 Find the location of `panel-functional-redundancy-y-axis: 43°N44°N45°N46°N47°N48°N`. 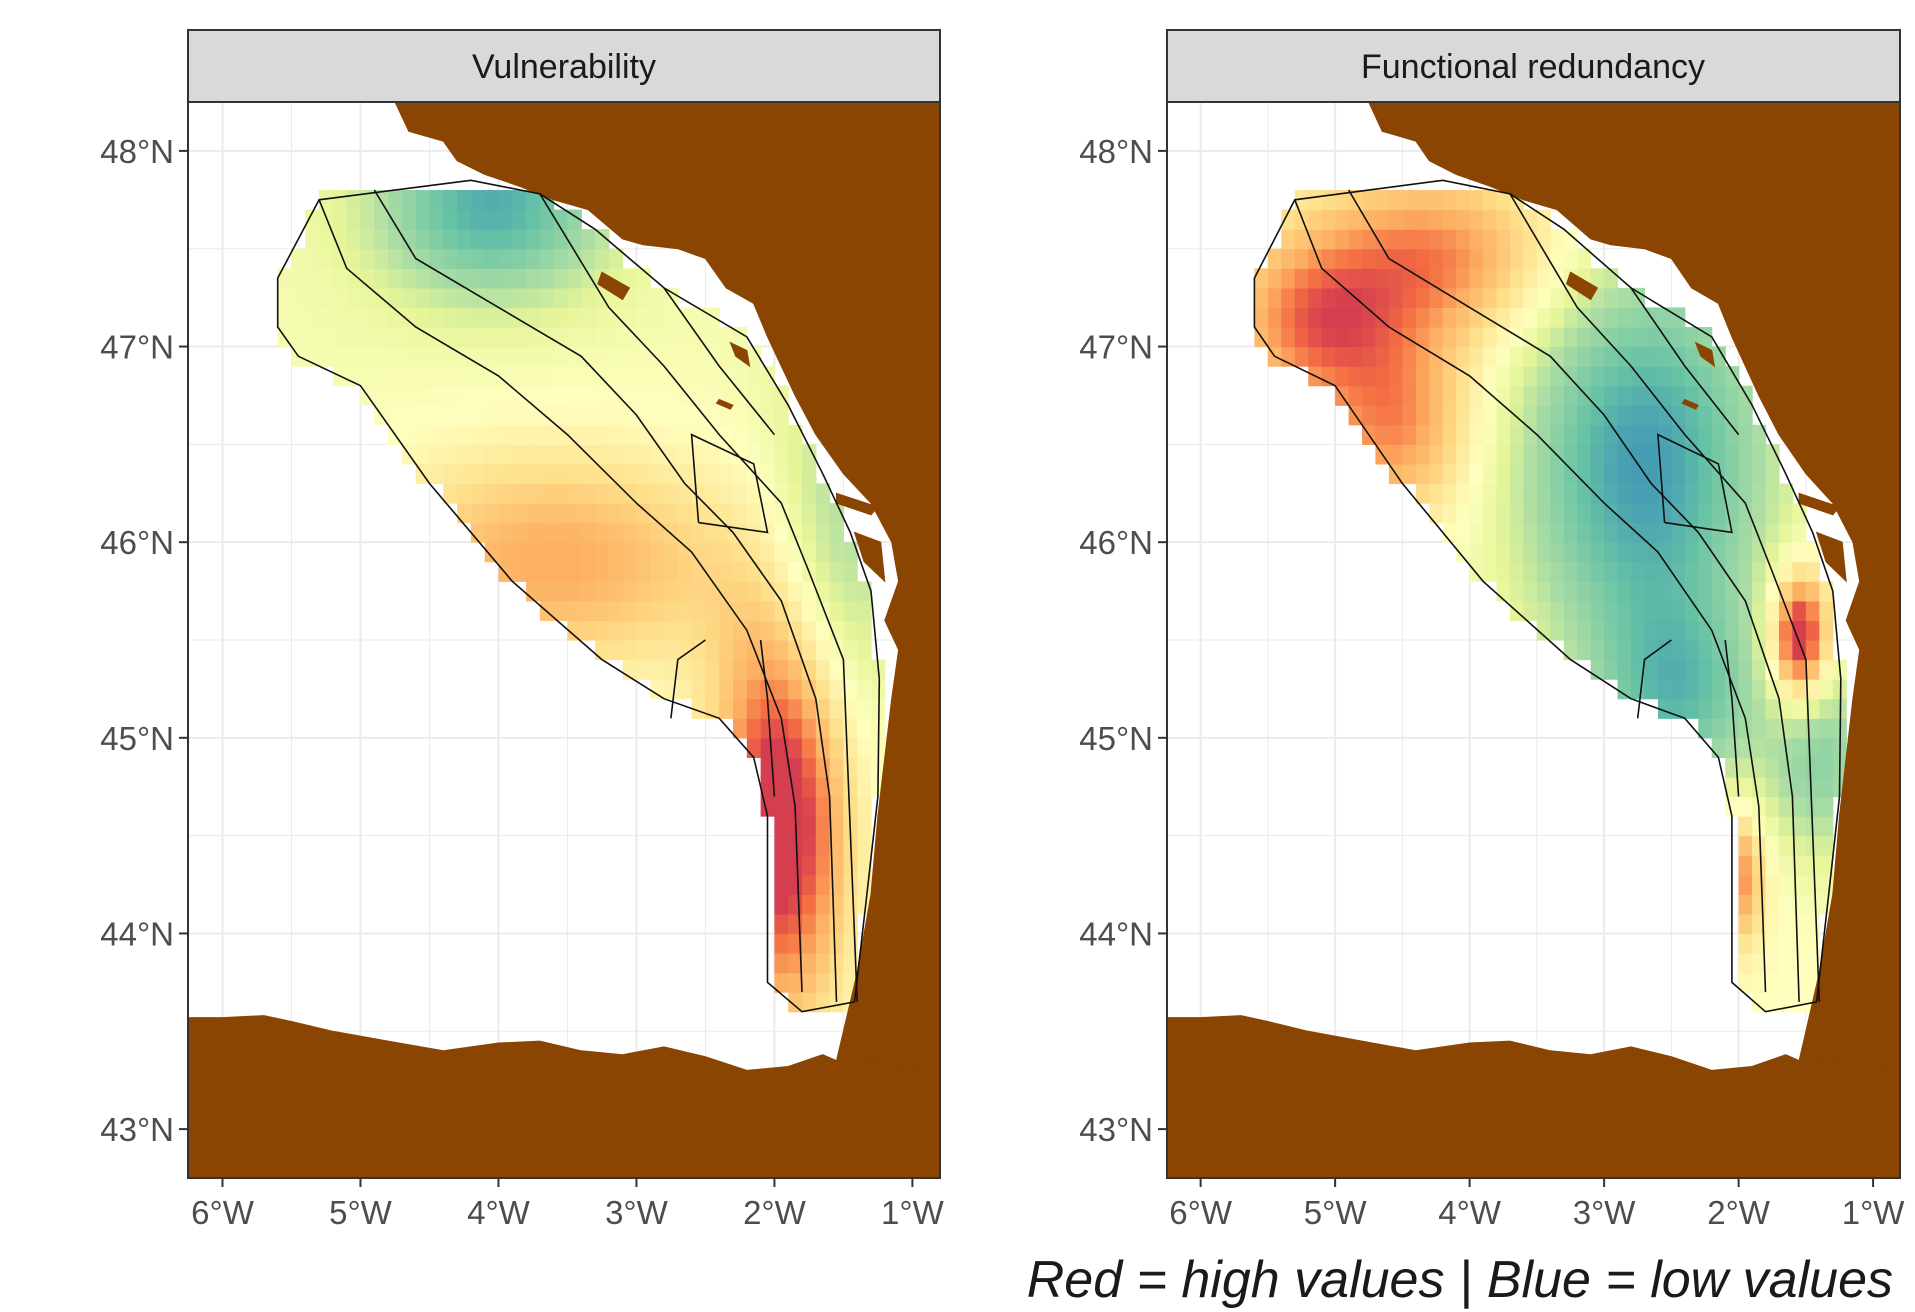

panel-functional-redundancy-y-axis: 43°N44°N45°N46°N47°N48°N is located at coordinates (1123, 640).